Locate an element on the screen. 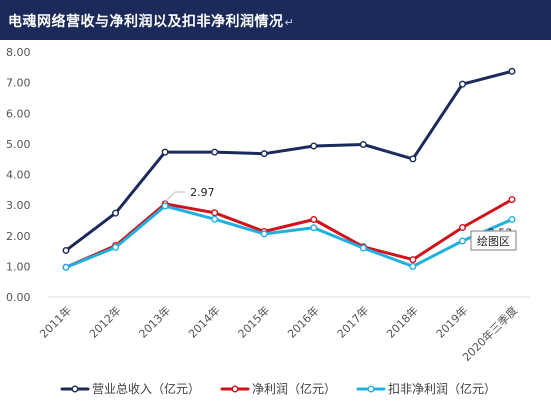 The height and width of the screenshot is (410, 551). series-line is located at coordinates (289, 236).